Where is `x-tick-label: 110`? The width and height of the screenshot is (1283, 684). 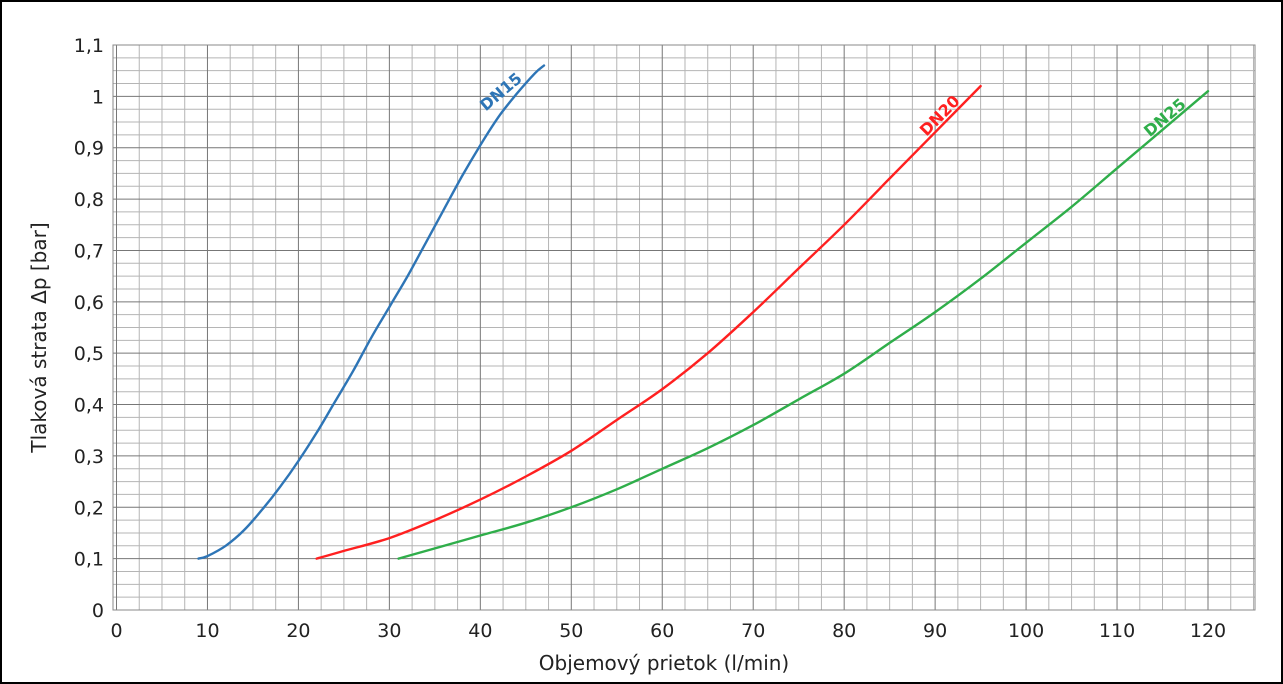 x-tick-label: 110 is located at coordinates (1117, 631).